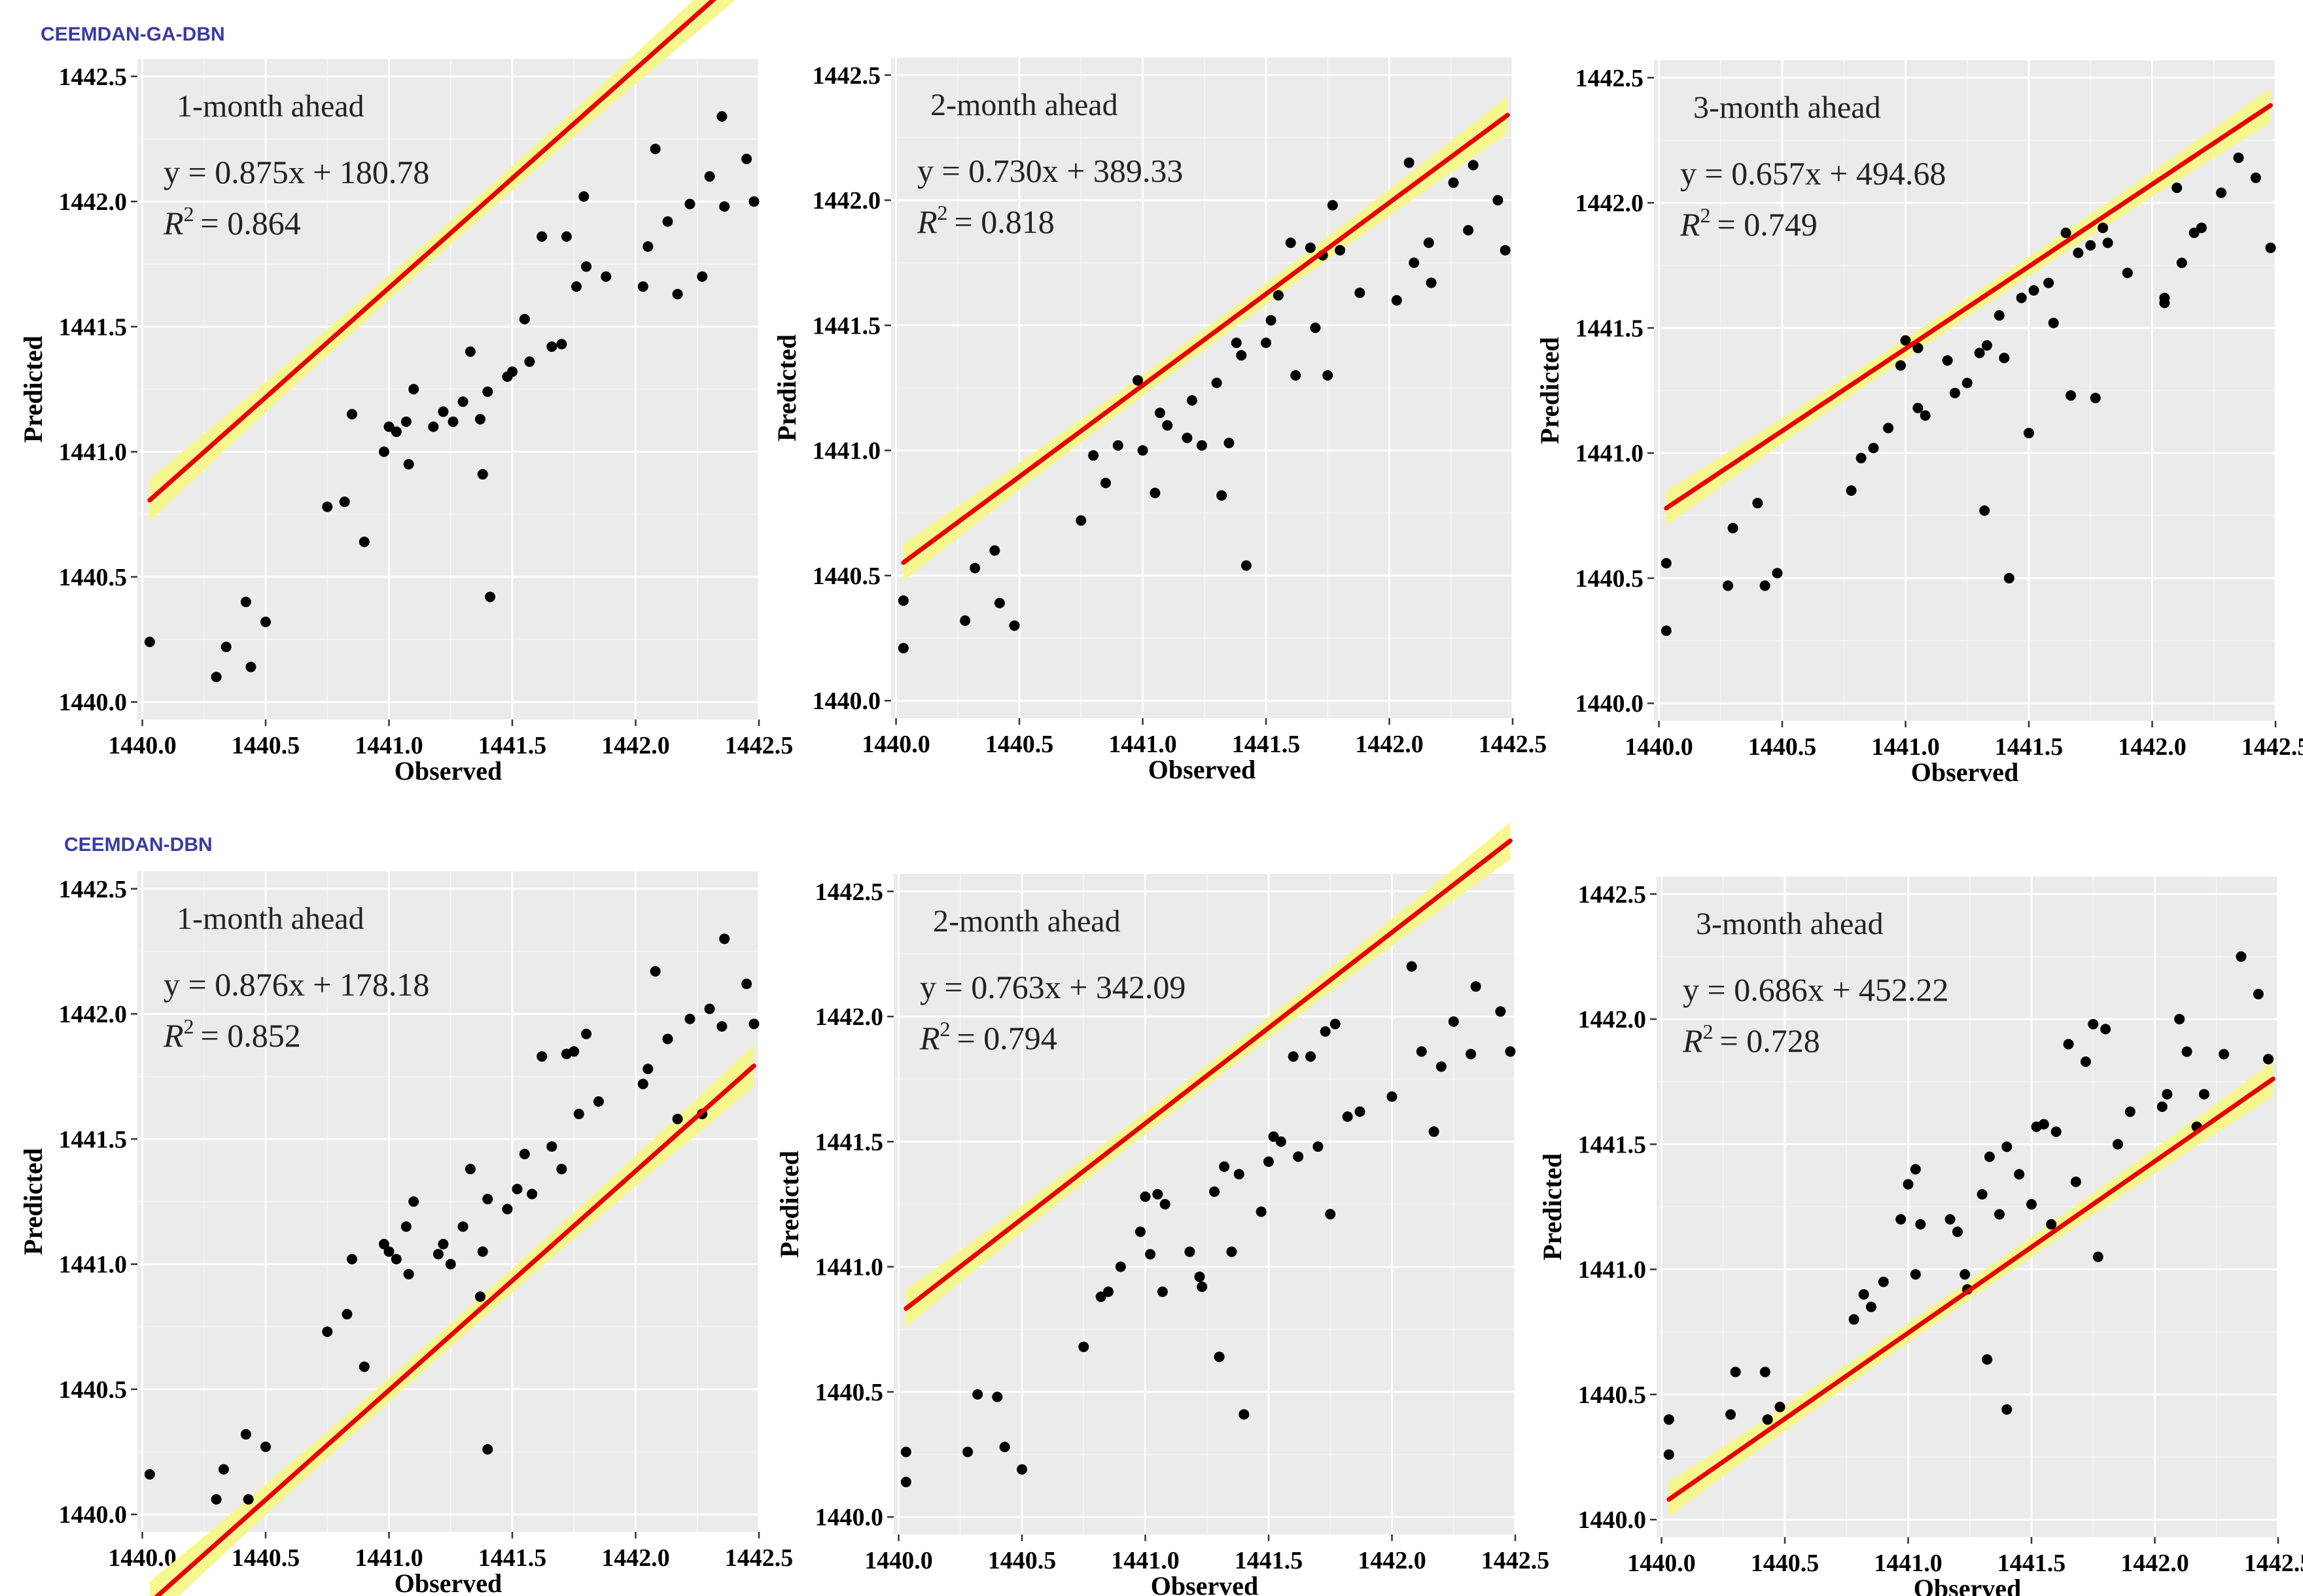 The image size is (2303, 1596). What do you see at coordinates (270, 918) in the screenshot?
I see `panel-title: 1-month ahead` at bounding box center [270, 918].